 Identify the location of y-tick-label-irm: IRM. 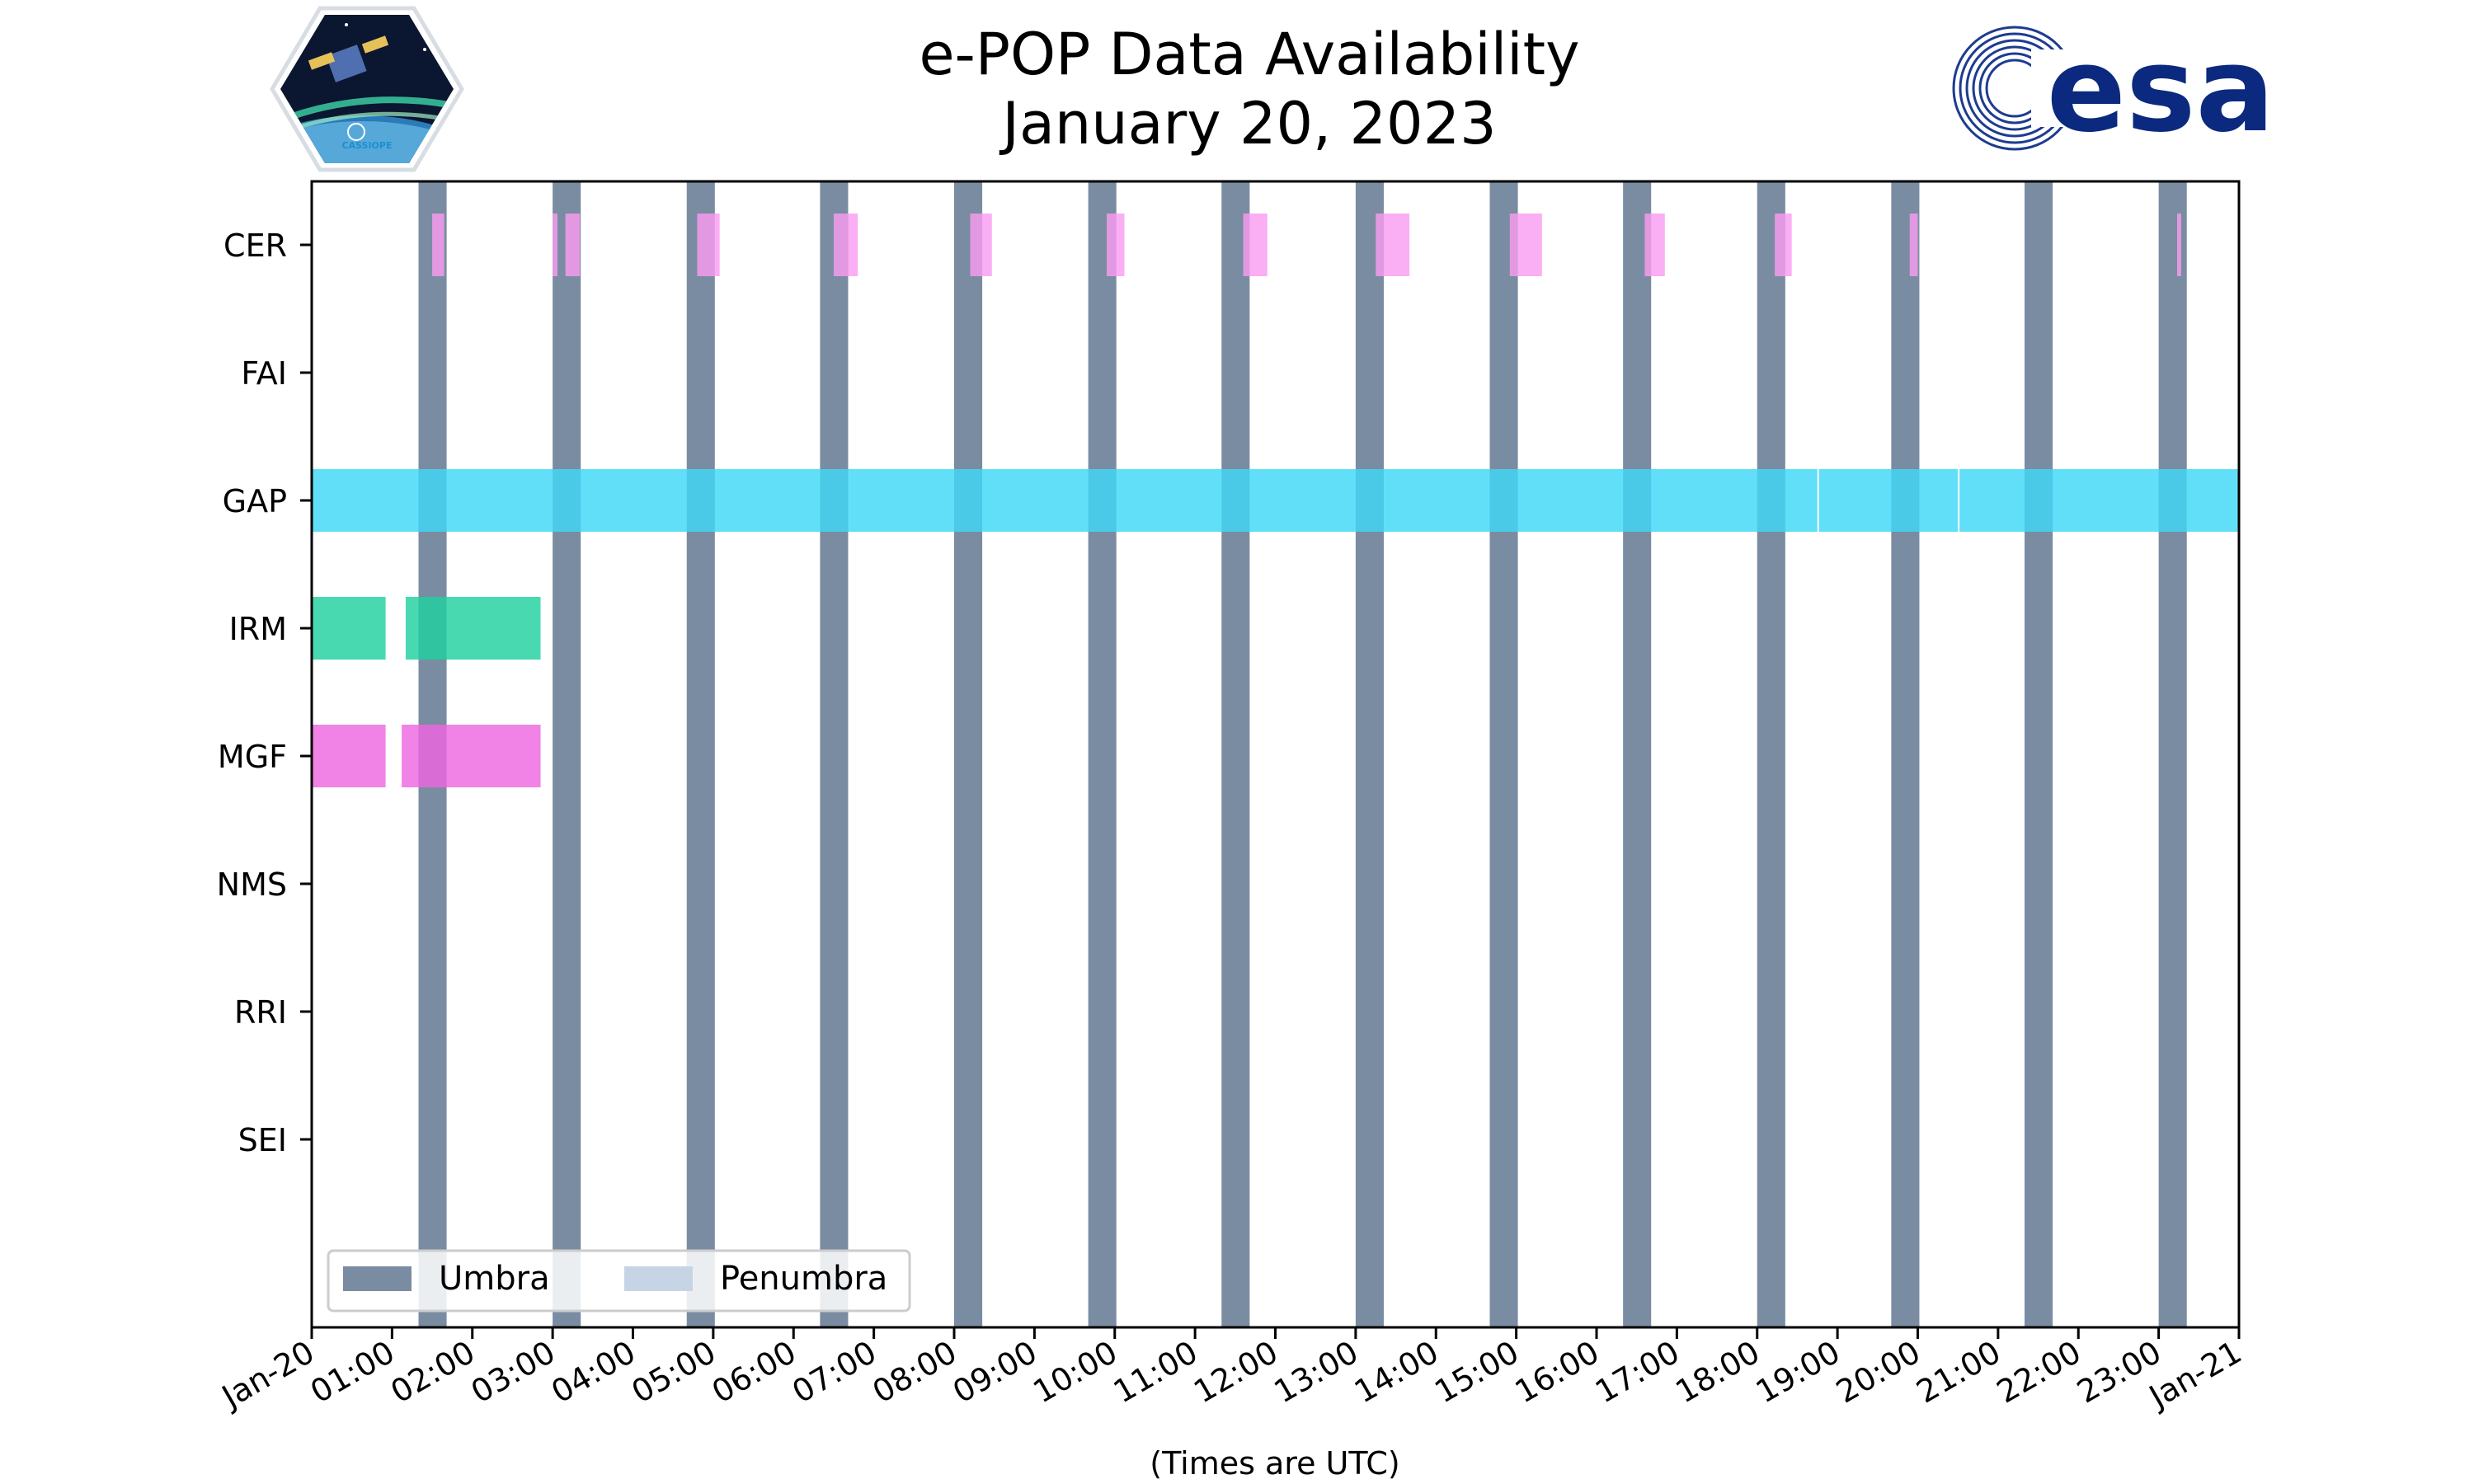
(258, 629).